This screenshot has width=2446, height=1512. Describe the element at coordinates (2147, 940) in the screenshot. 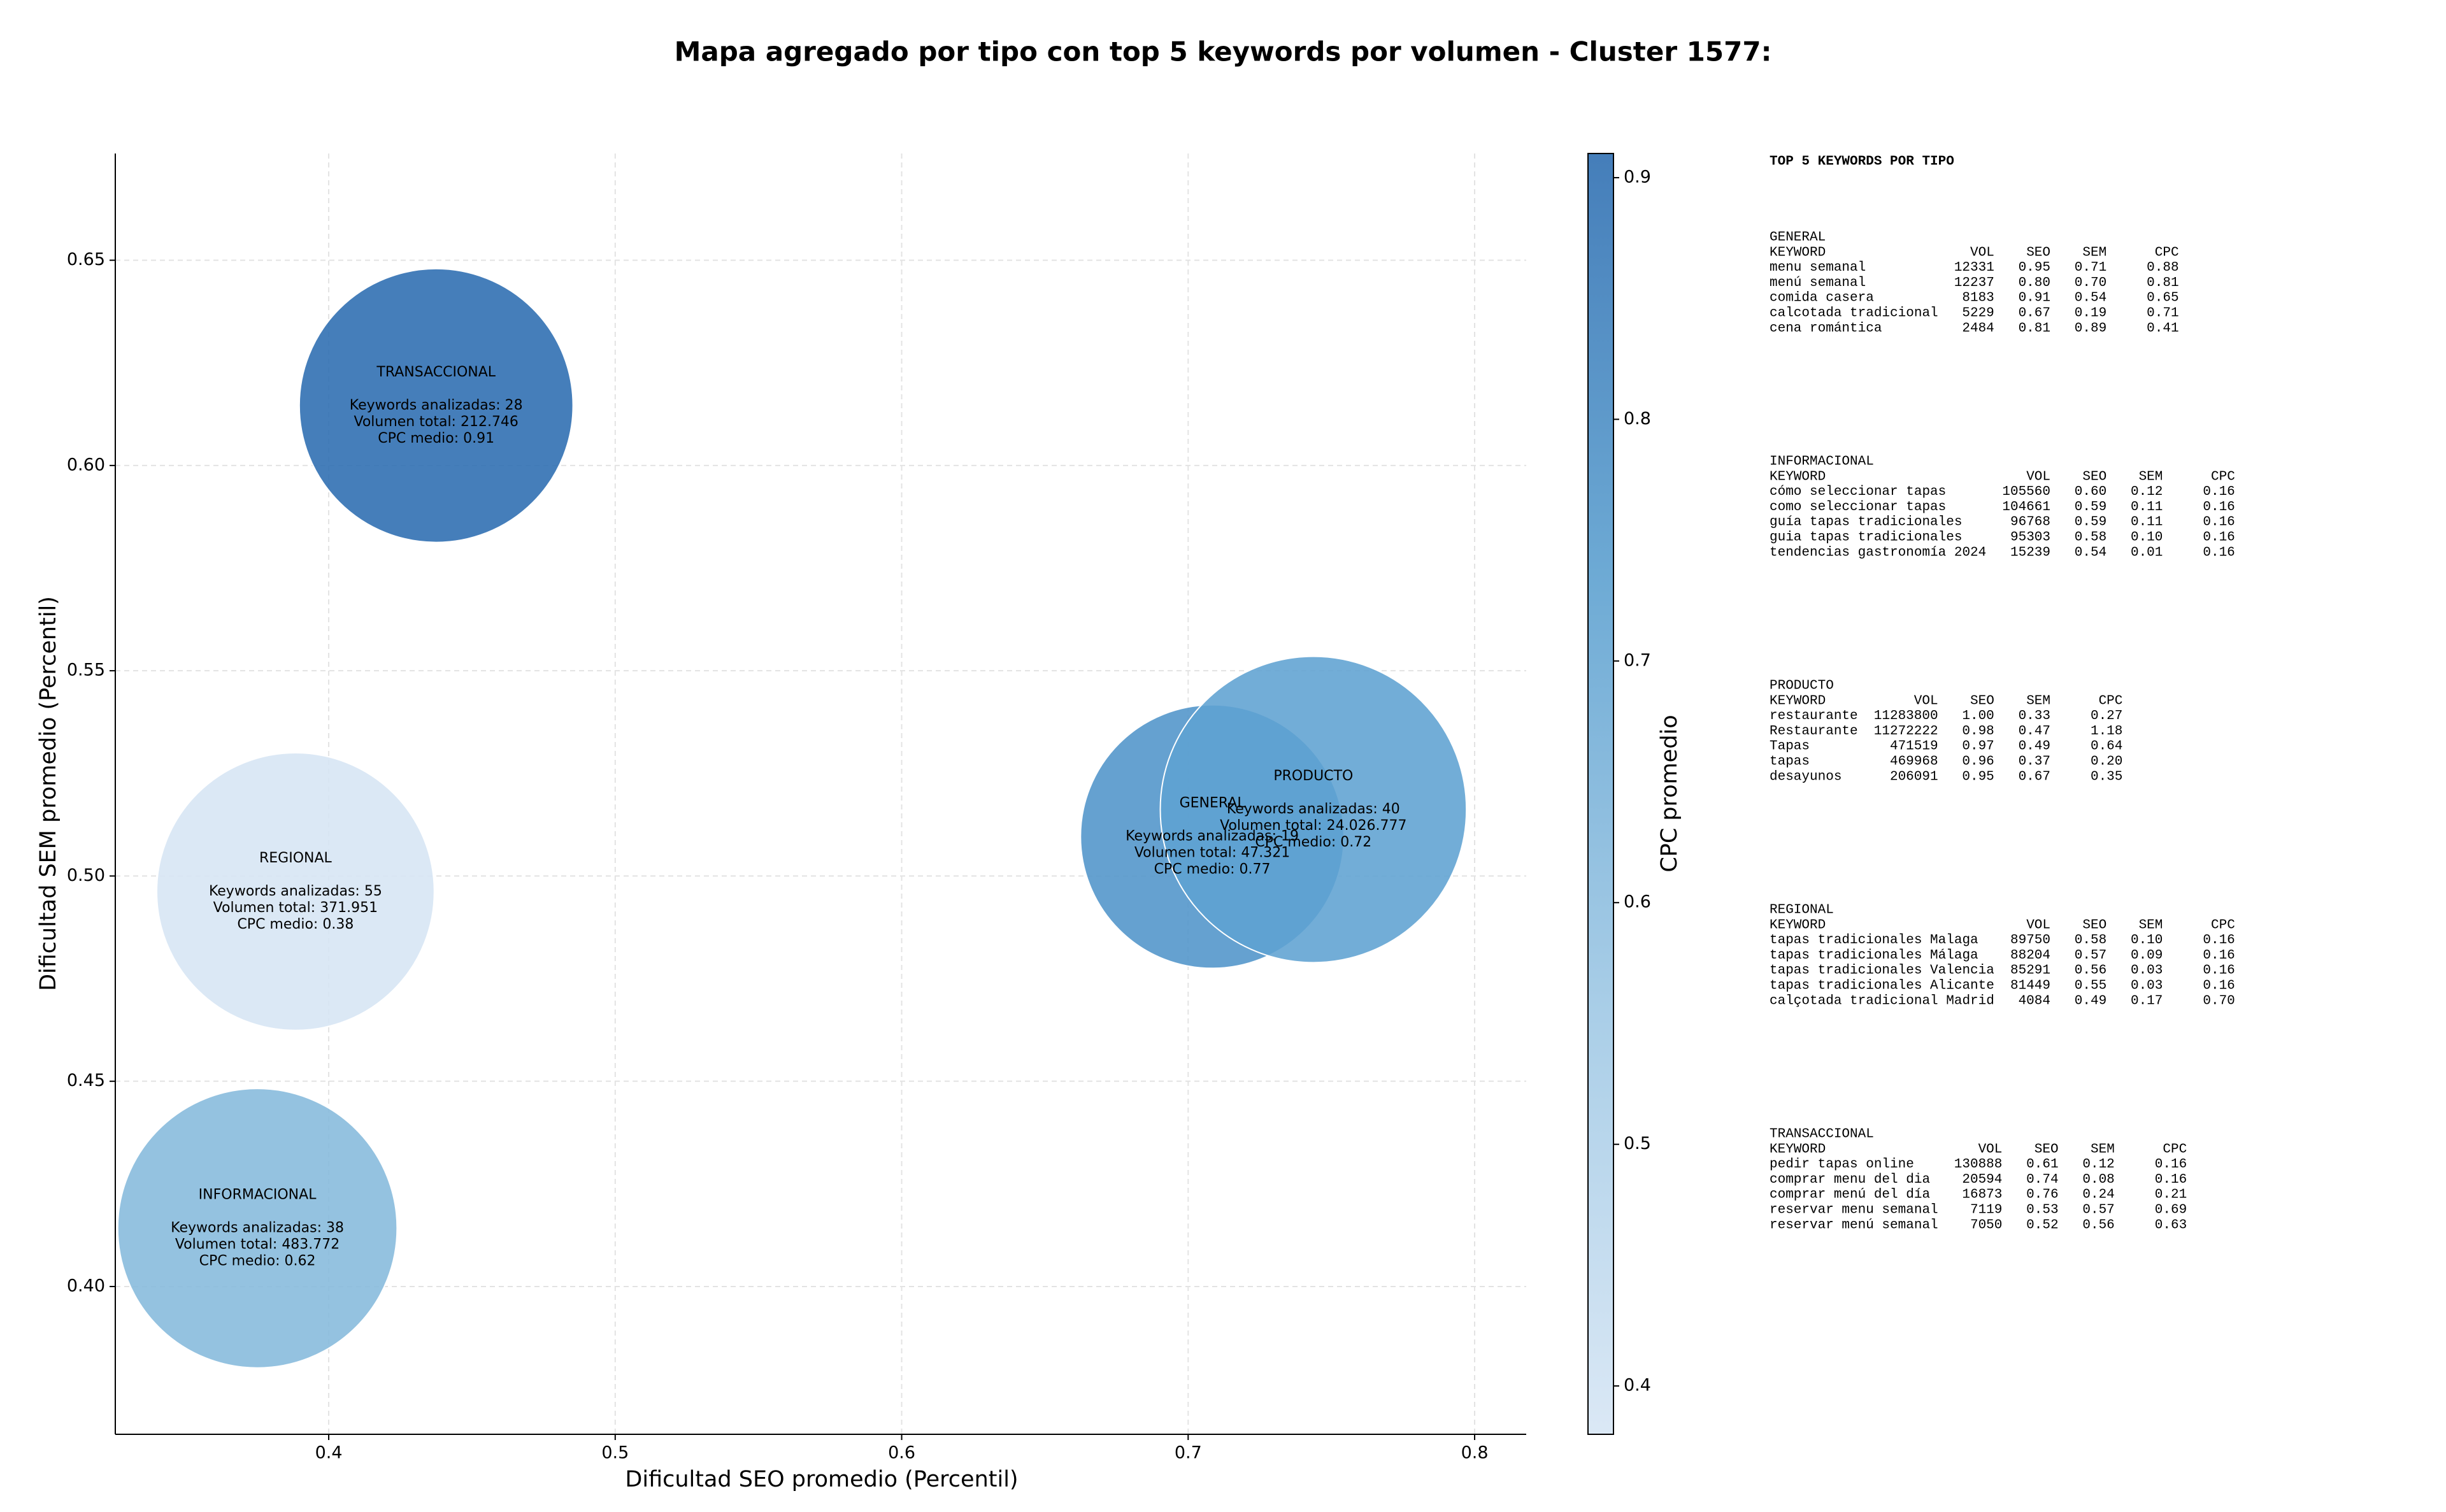

I see `table-cell: 0.10` at that location.